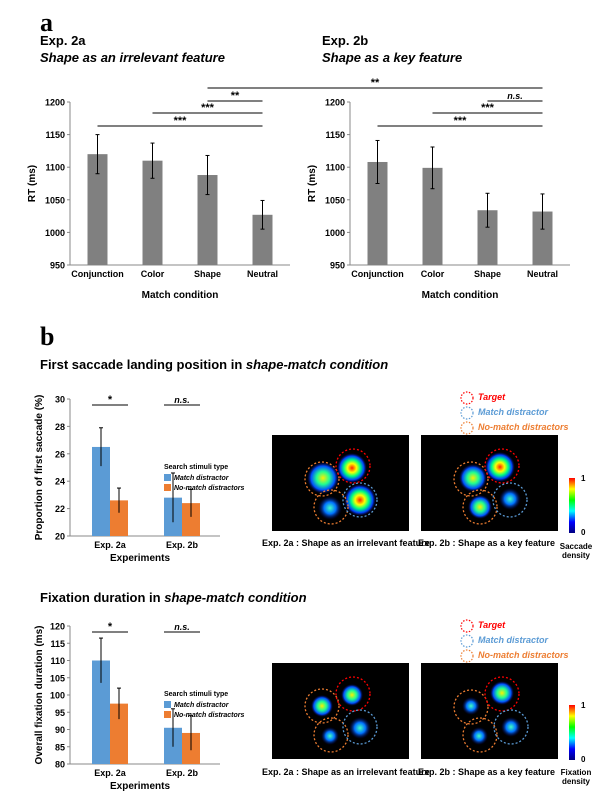 Image resolution: width=599 pixels, height=809 pixels. Describe the element at coordinates (57, 627) in the screenshot. I see `y-tick-label-b1: 120` at that location.